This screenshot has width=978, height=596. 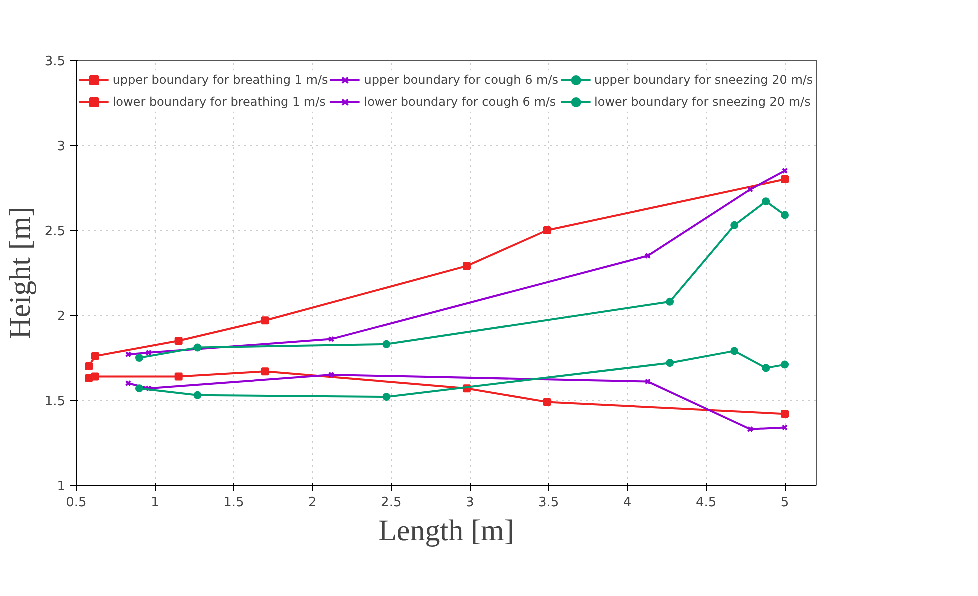 I want to click on legend-label: upper boundary for breathing 1 m/s, so click(x=220, y=80).